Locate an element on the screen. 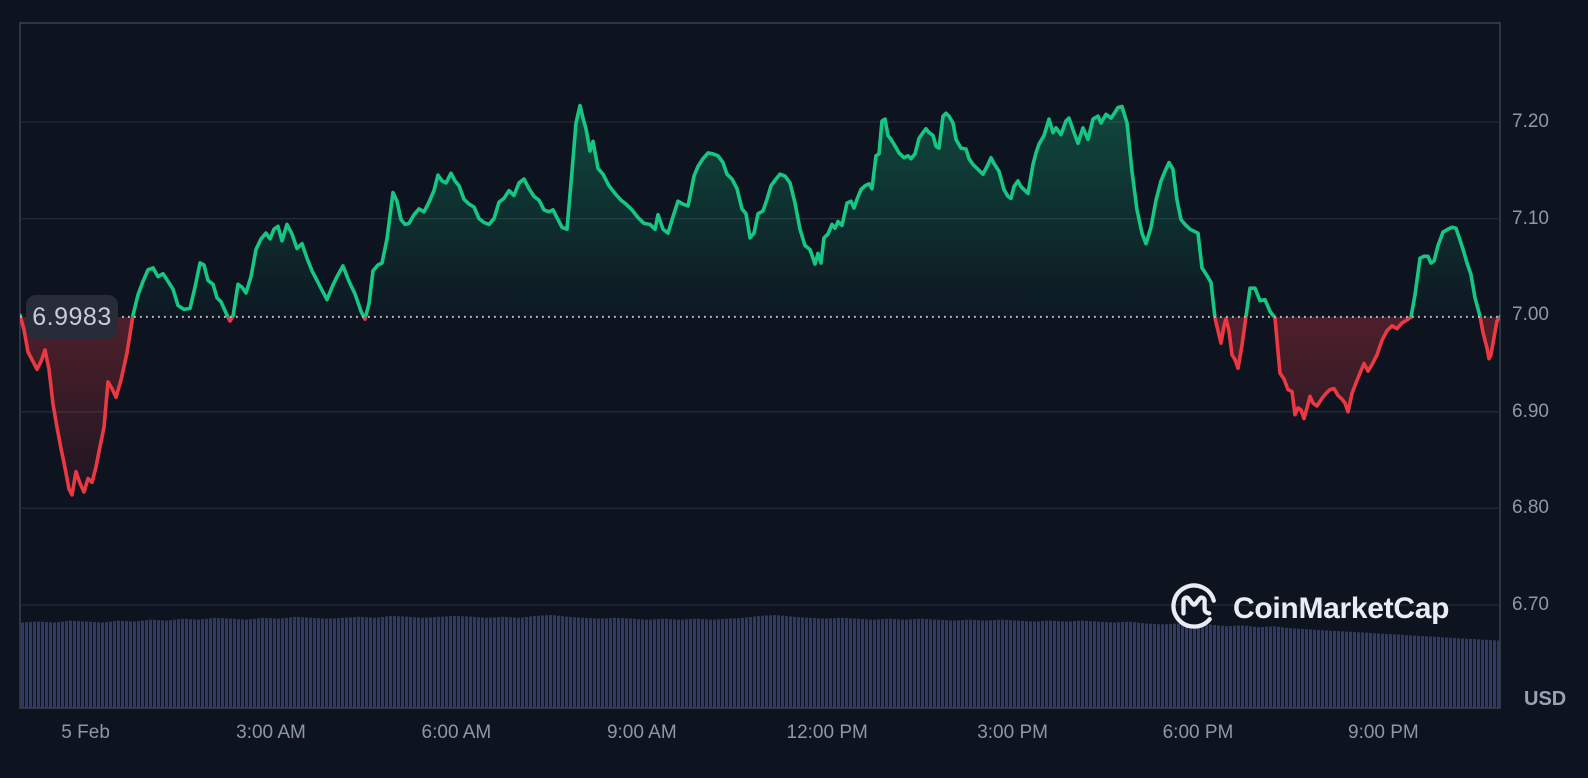  y-axis-label: 7.20 is located at coordinates (1530, 121).